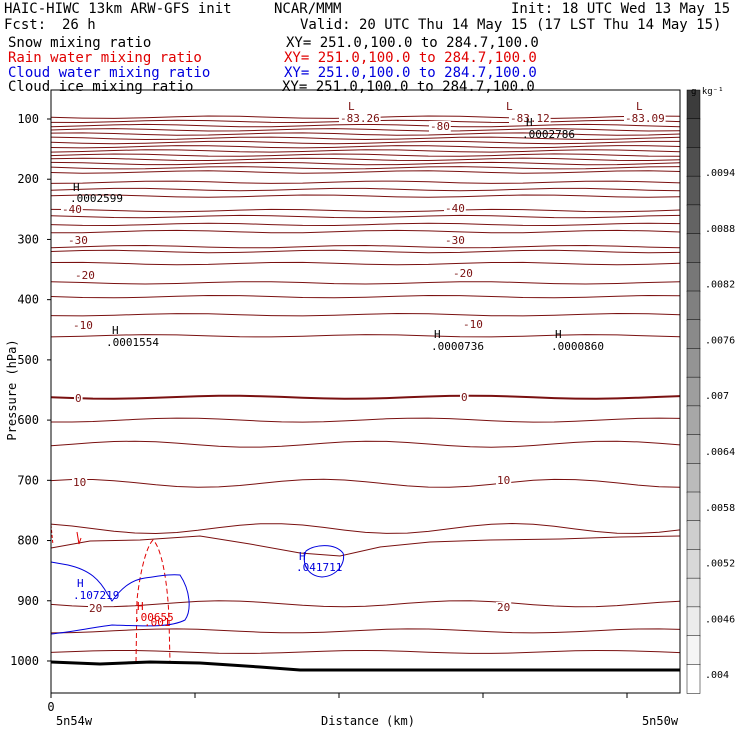 Image resolution: width=740 pixels, height=740 pixels. I want to click on pressure-axis: 100 200 300 400 500 600 700 800 900 1000, so click(30, 390).